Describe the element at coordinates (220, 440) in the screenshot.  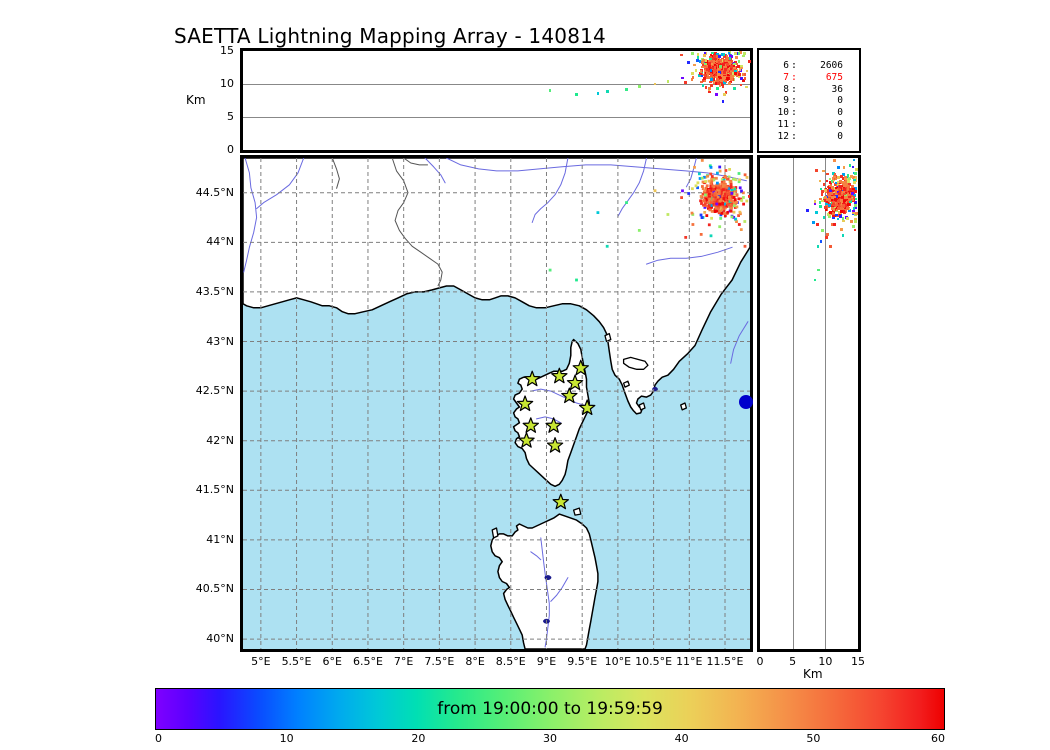
I see `latitude-tick: 42°N` at that location.